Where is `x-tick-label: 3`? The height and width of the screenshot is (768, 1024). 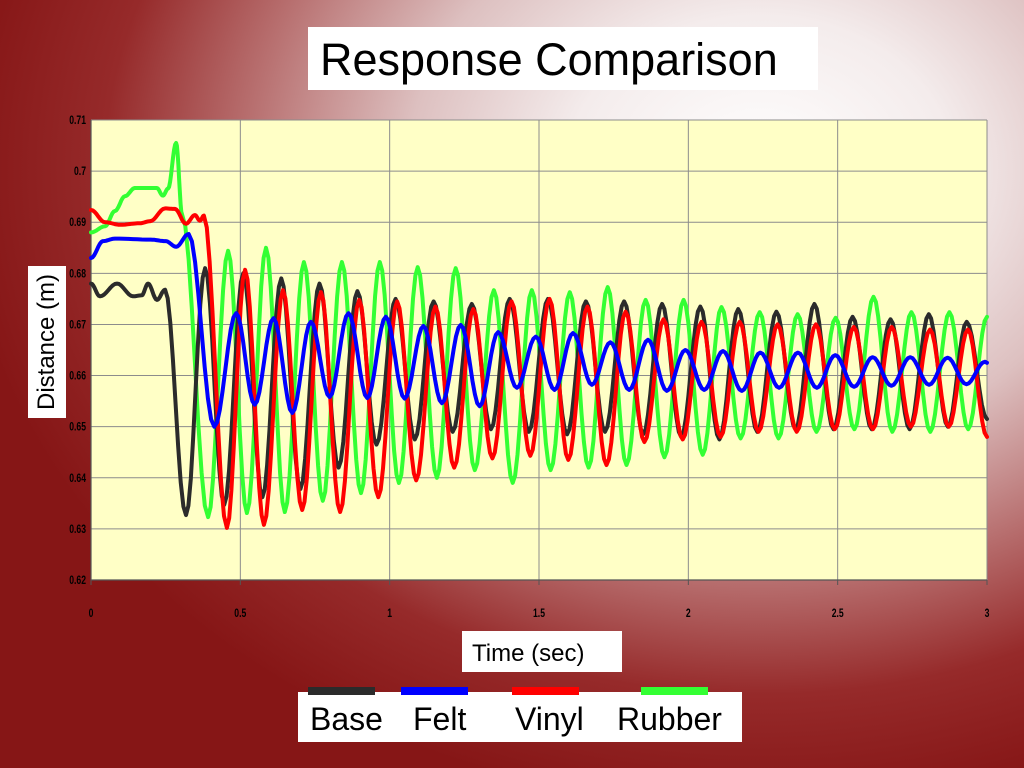
x-tick-label: 3 is located at coordinates (987, 614).